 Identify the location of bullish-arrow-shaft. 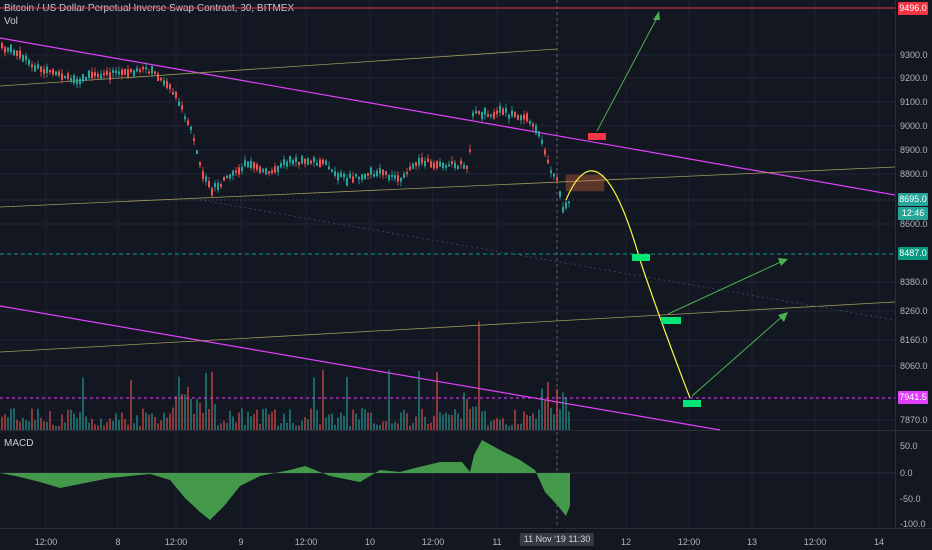
(628, 72).